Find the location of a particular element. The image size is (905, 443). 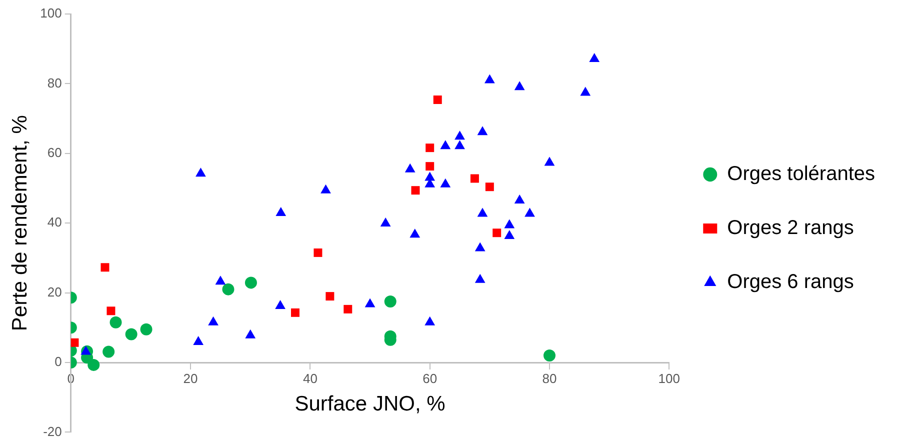

y-tick-label: 40 is located at coordinates (54, 222).